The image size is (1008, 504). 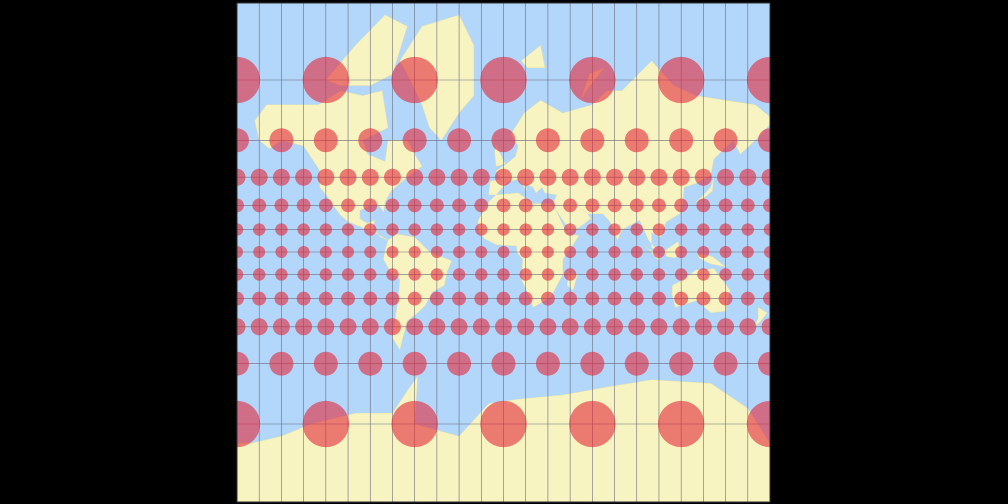 I want to click on landmass, so click(x=629, y=155).